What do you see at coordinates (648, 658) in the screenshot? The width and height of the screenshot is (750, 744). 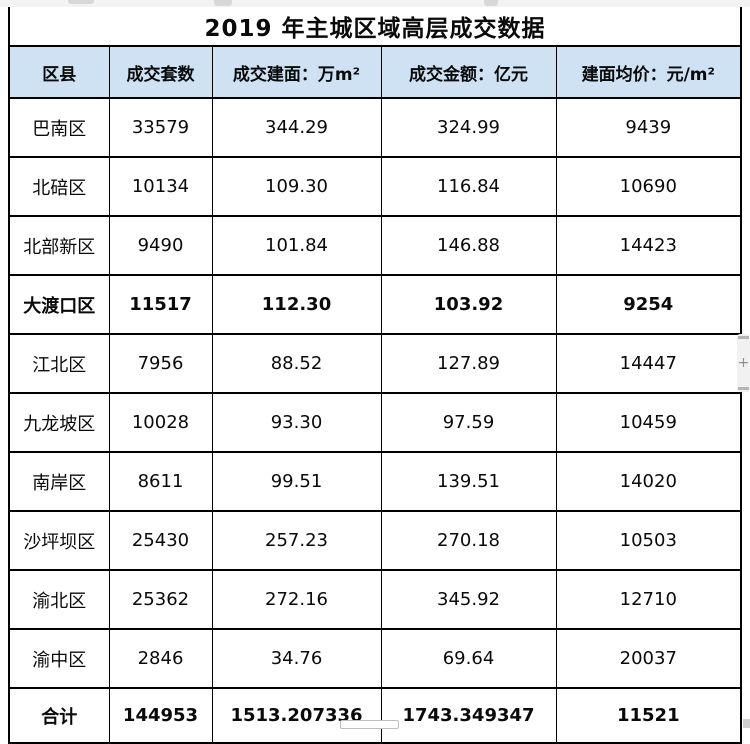 I see `cell-avg-price: 20037` at bounding box center [648, 658].